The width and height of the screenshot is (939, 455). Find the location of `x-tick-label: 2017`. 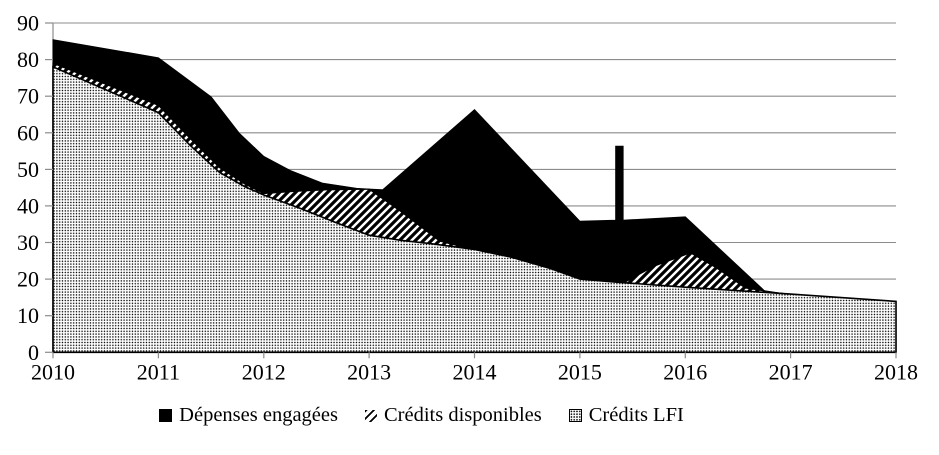

x-tick-label: 2017 is located at coordinates (791, 371).